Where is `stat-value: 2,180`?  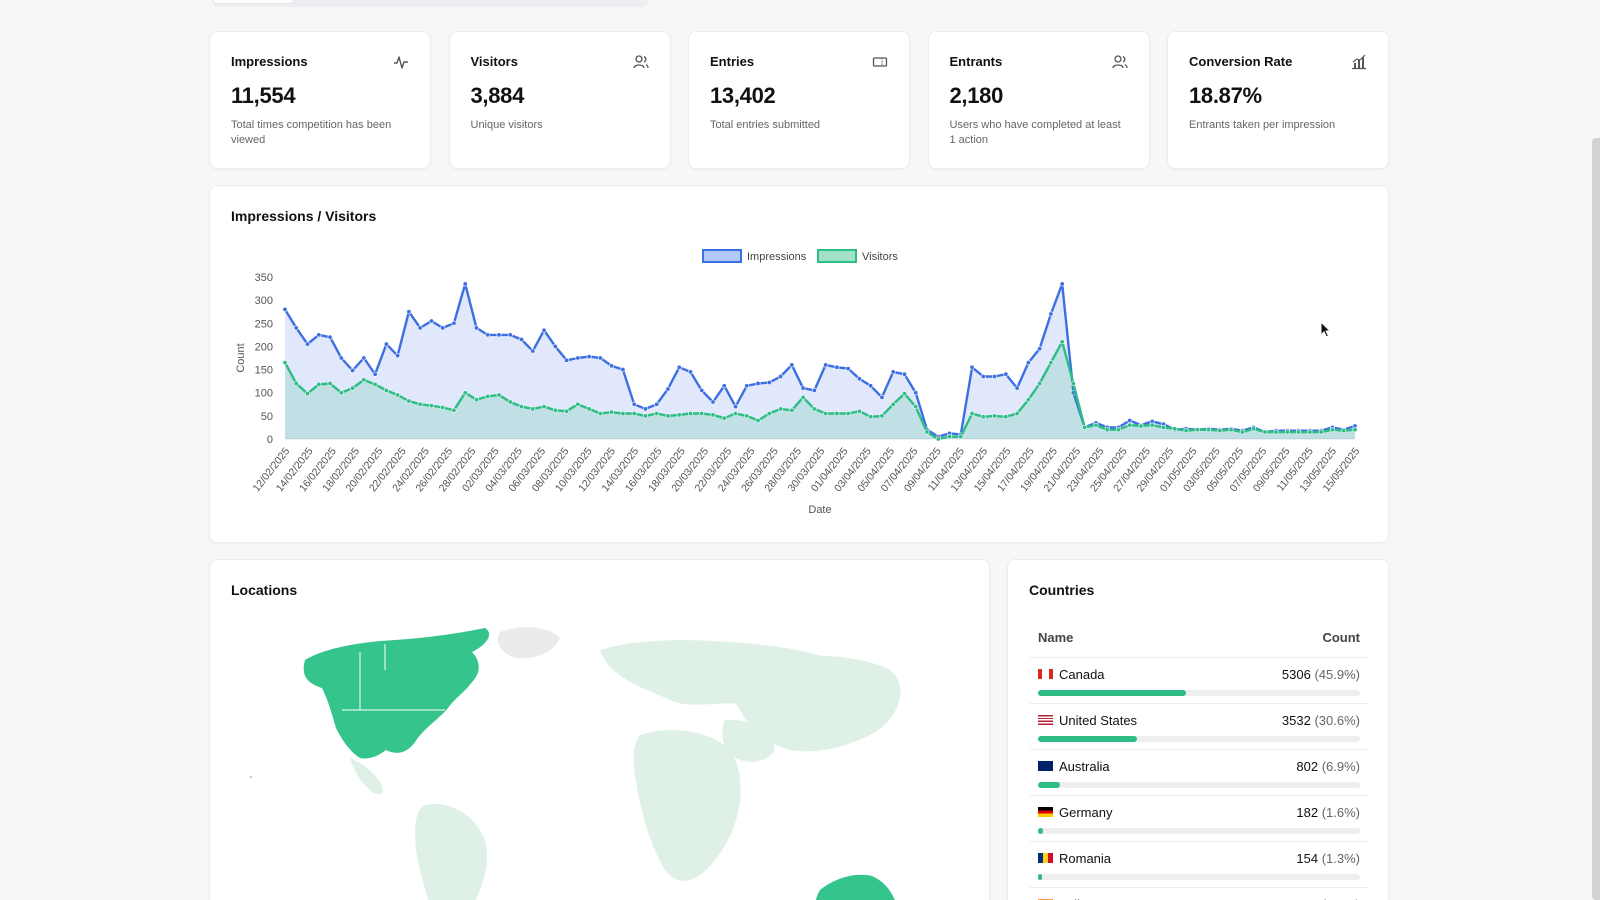 stat-value: 2,180 is located at coordinates (976, 95).